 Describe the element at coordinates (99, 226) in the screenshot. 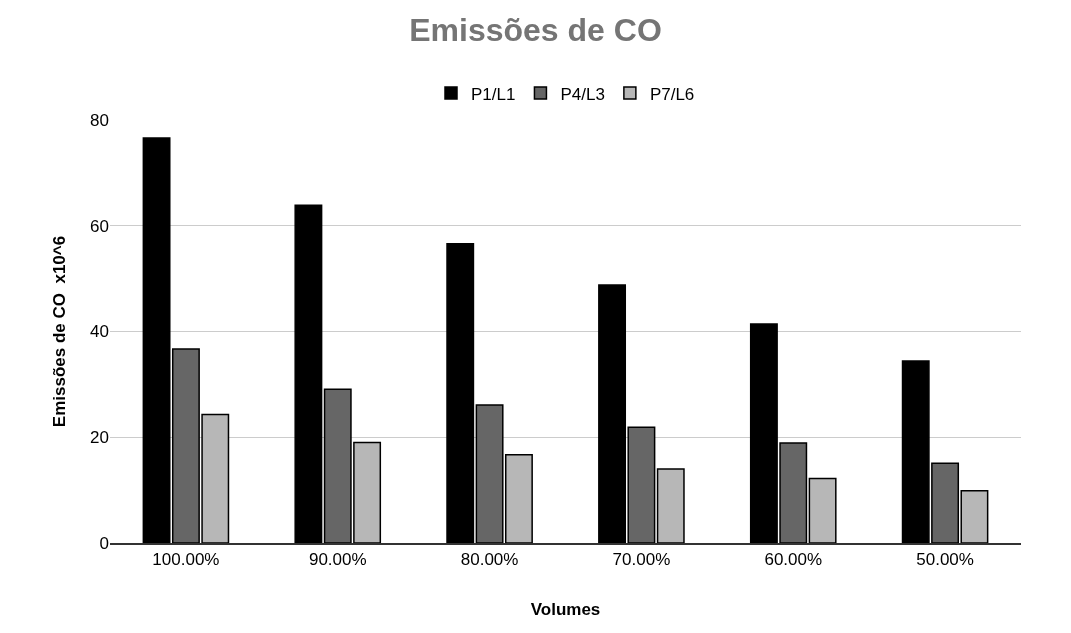

I see `y-tick-label: 60` at that location.